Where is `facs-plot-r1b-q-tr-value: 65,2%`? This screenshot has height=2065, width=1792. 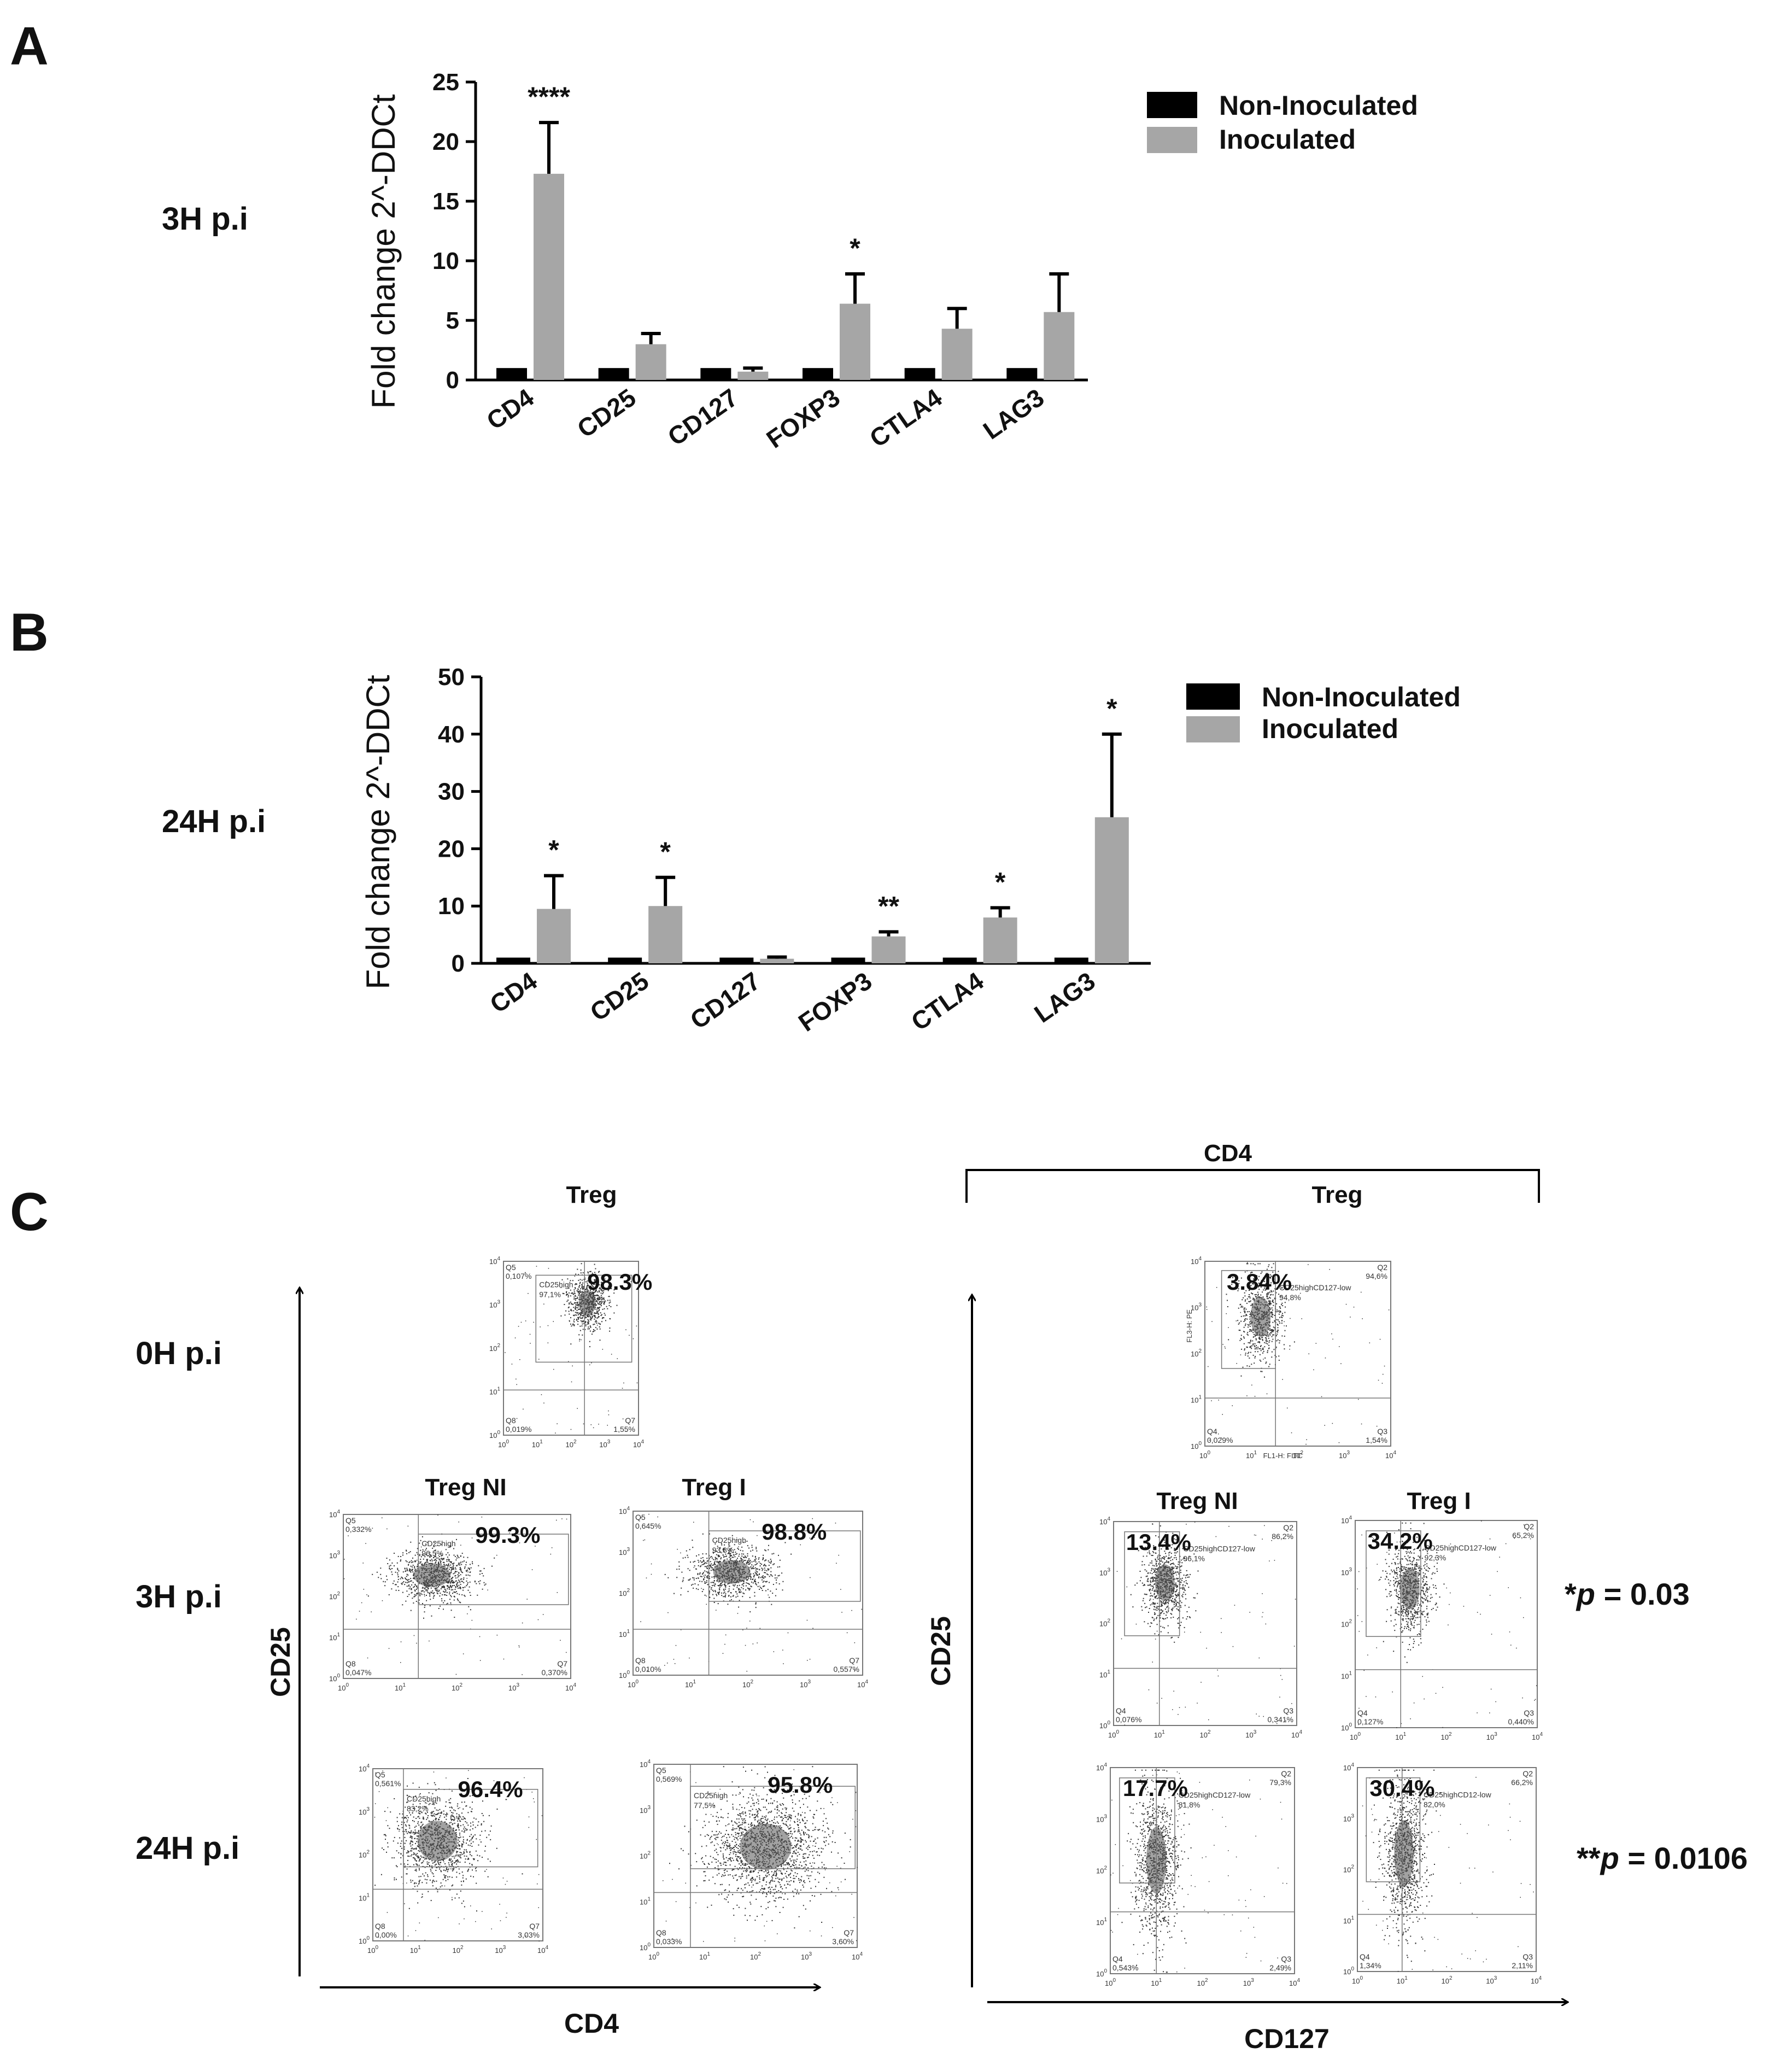
facs-plot-r1b-q-tr-value: 65,2% is located at coordinates (1523, 1535).